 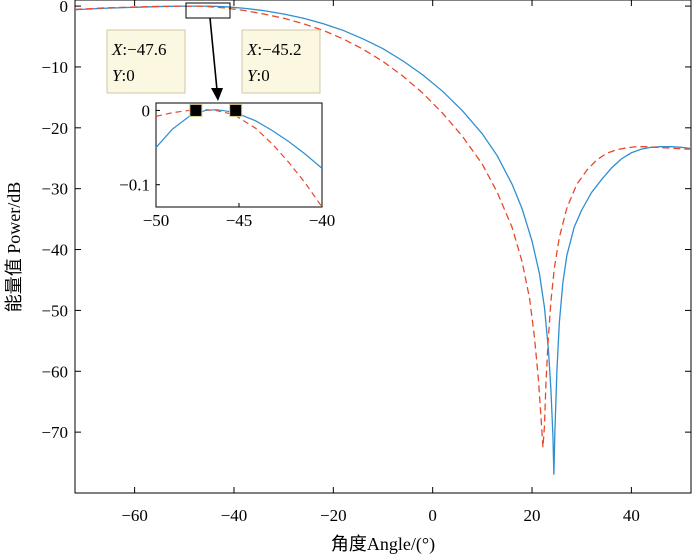 I want to click on datatip-right-y: Y:0, so click(x=258, y=75).